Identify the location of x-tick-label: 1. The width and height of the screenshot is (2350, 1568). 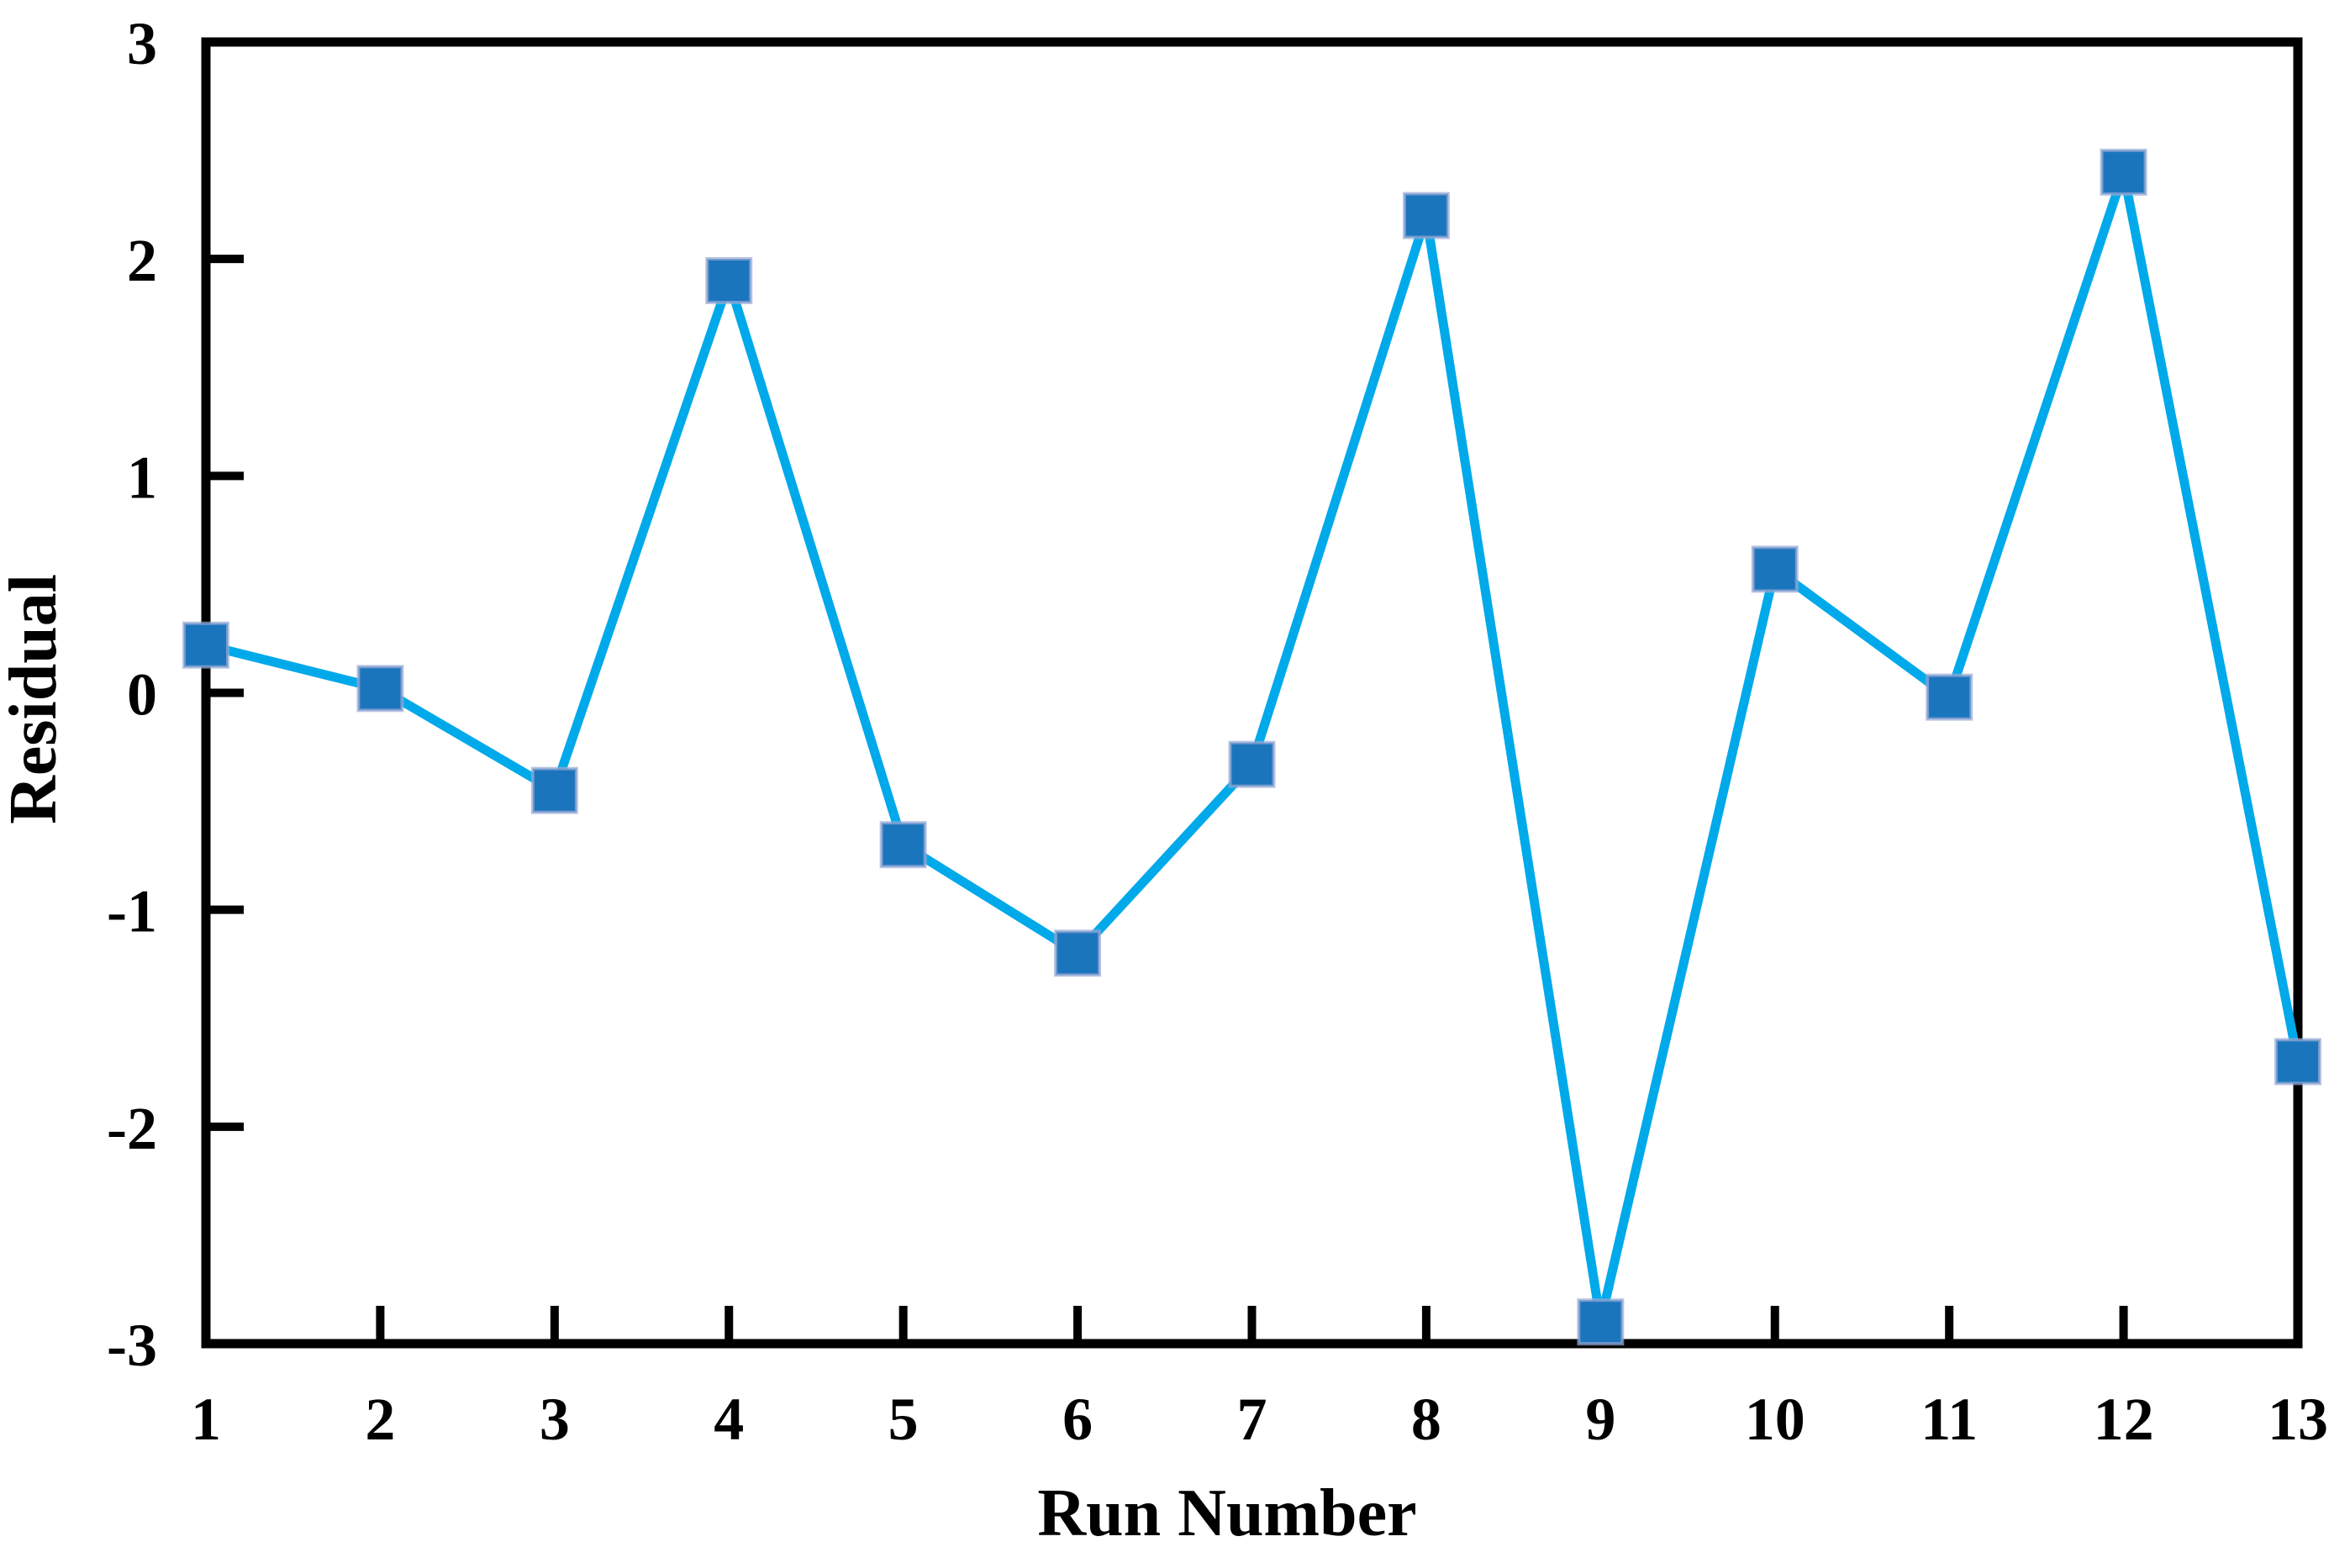
(206, 1420).